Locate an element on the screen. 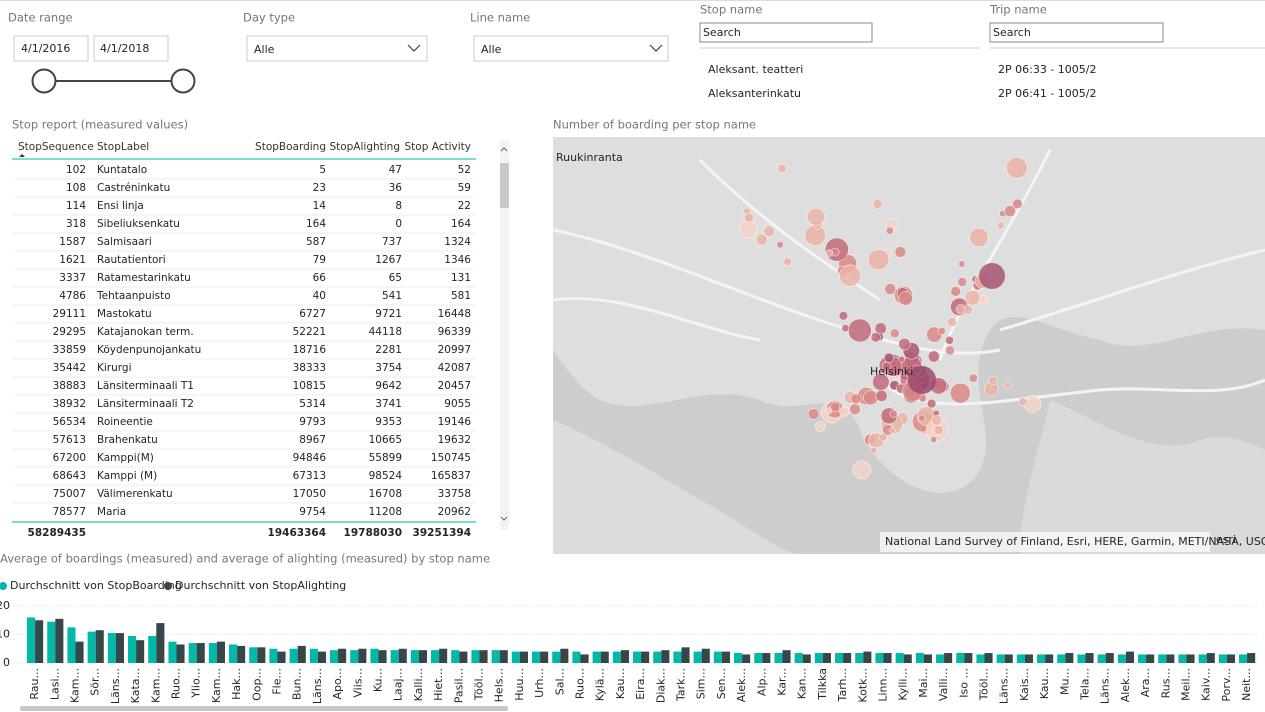 The width and height of the screenshot is (1265, 712). slicer-title: Day type is located at coordinates (269, 18).